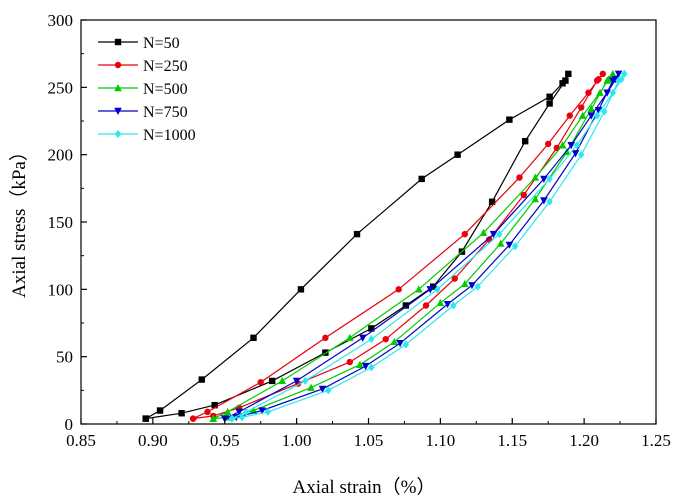 The image size is (684, 502). What do you see at coordinates (61, 87) in the screenshot?
I see `y-tick-label: 250` at bounding box center [61, 87].